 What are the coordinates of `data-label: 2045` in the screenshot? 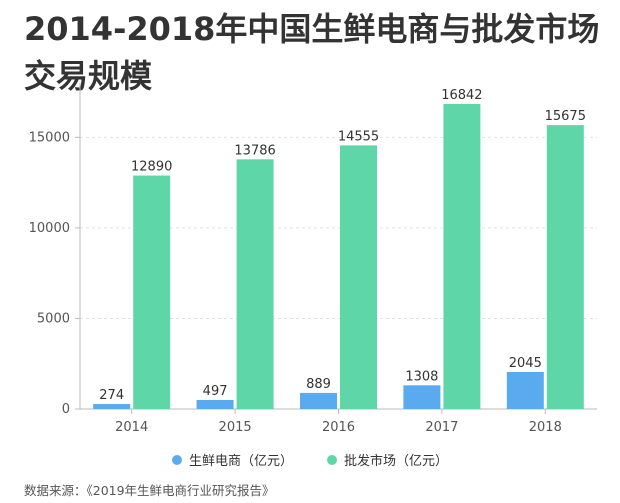 It's located at (525, 363).